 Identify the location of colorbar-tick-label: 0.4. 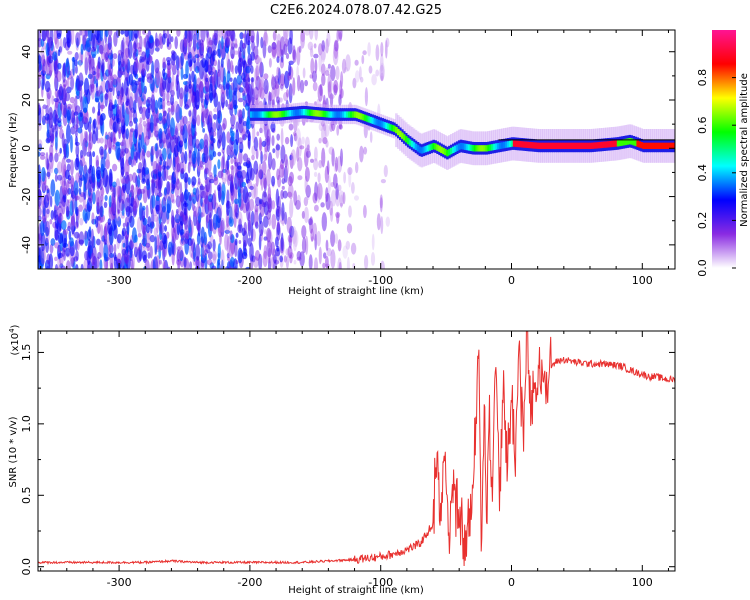
(702, 173).